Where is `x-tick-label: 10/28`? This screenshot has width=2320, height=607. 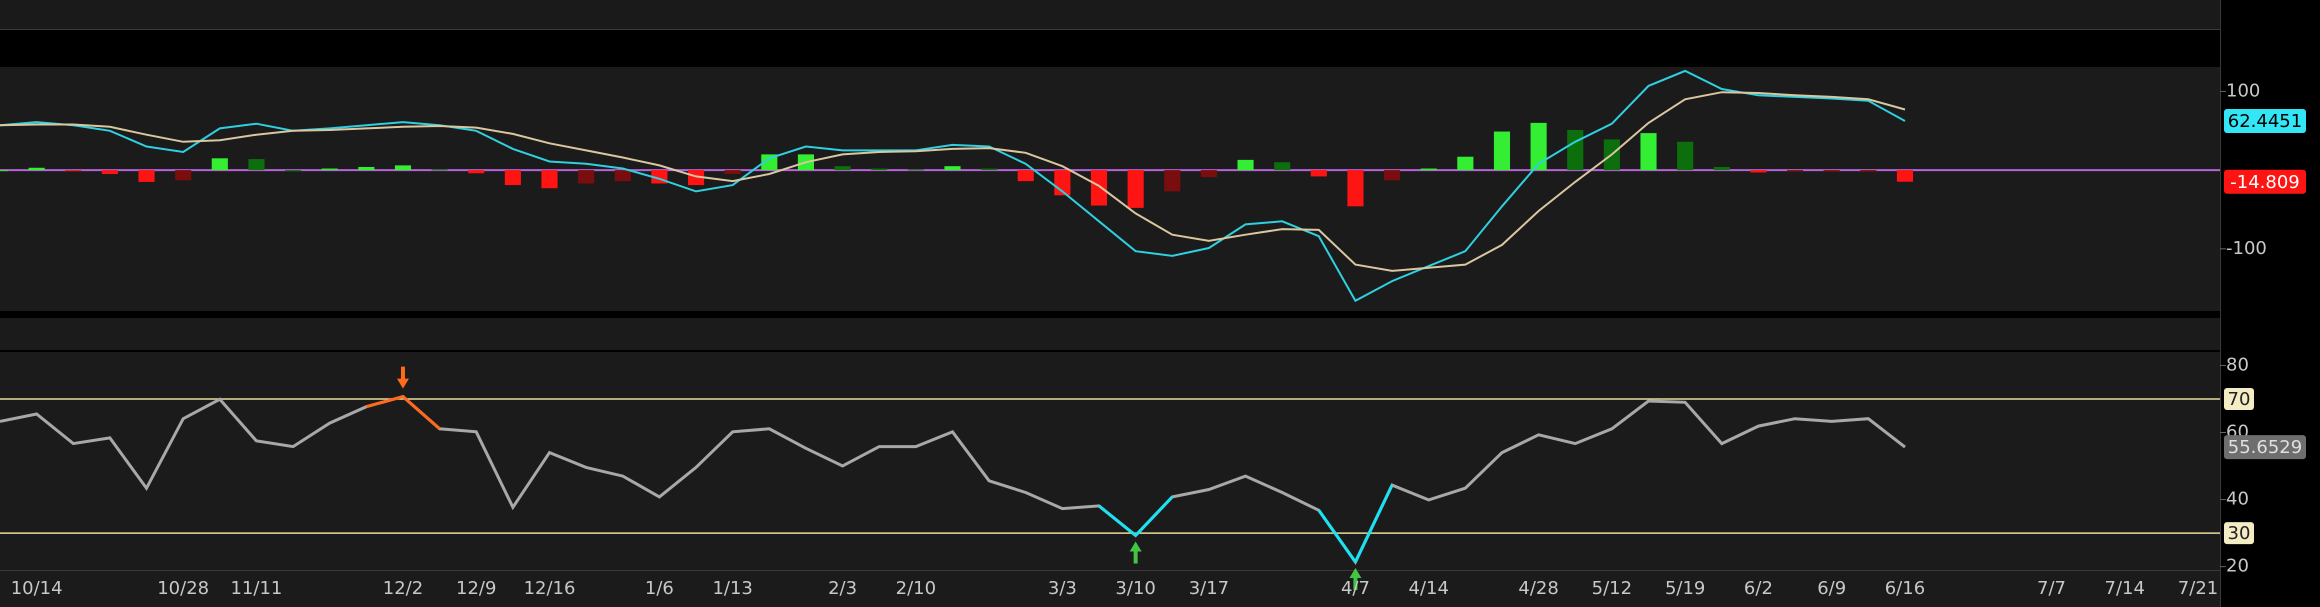 x-tick-label: 10/28 is located at coordinates (183, 588).